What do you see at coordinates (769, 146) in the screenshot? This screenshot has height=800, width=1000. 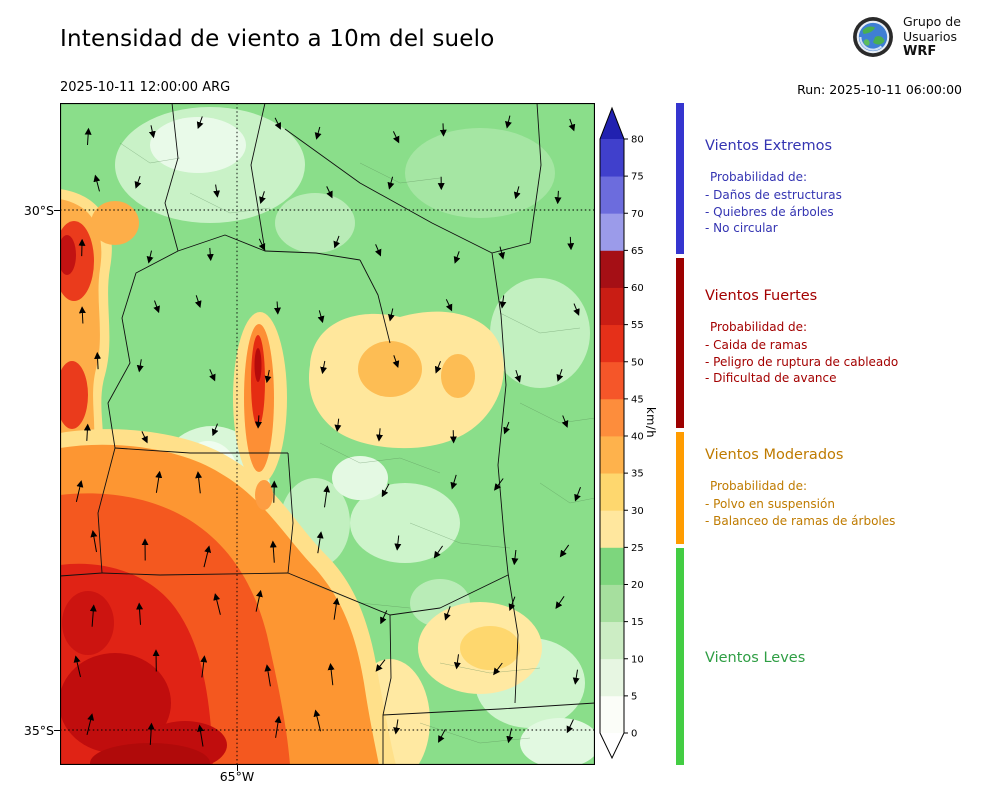 I see `legend-extremos-title: Vientos Extremos` at bounding box center [769, 146].